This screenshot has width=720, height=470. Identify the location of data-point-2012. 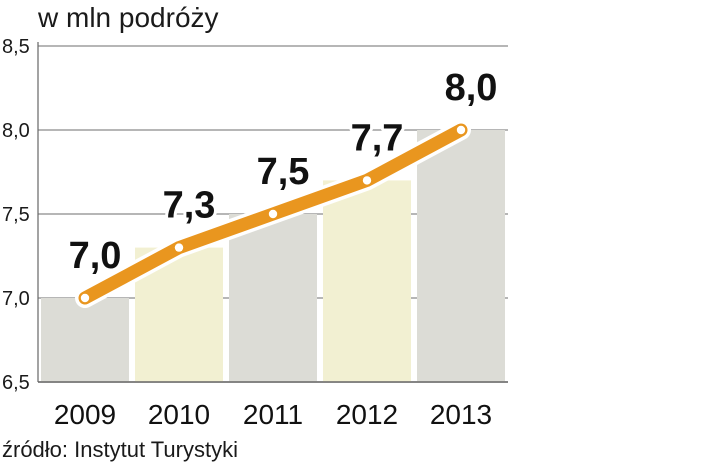
(367, 180).